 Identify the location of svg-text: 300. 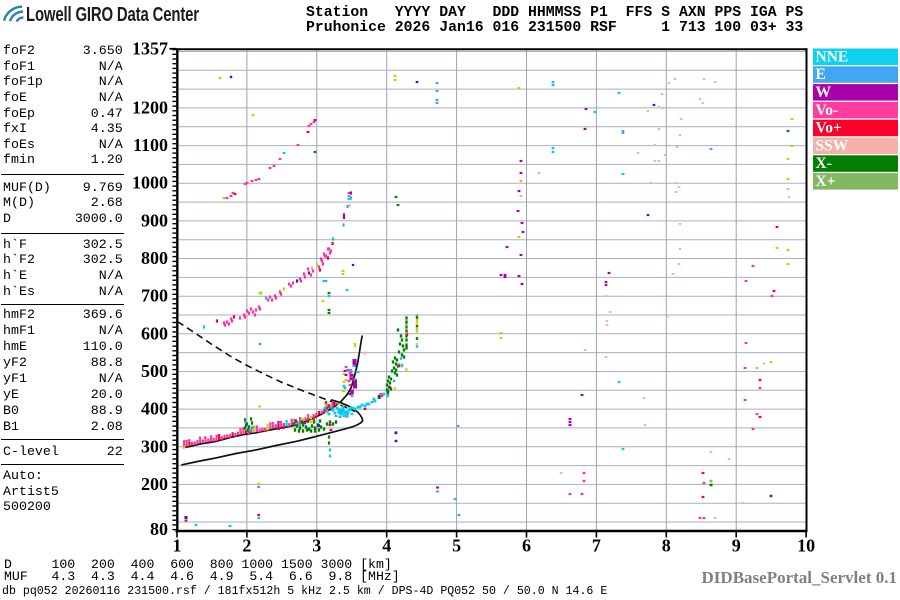
(154, 446).